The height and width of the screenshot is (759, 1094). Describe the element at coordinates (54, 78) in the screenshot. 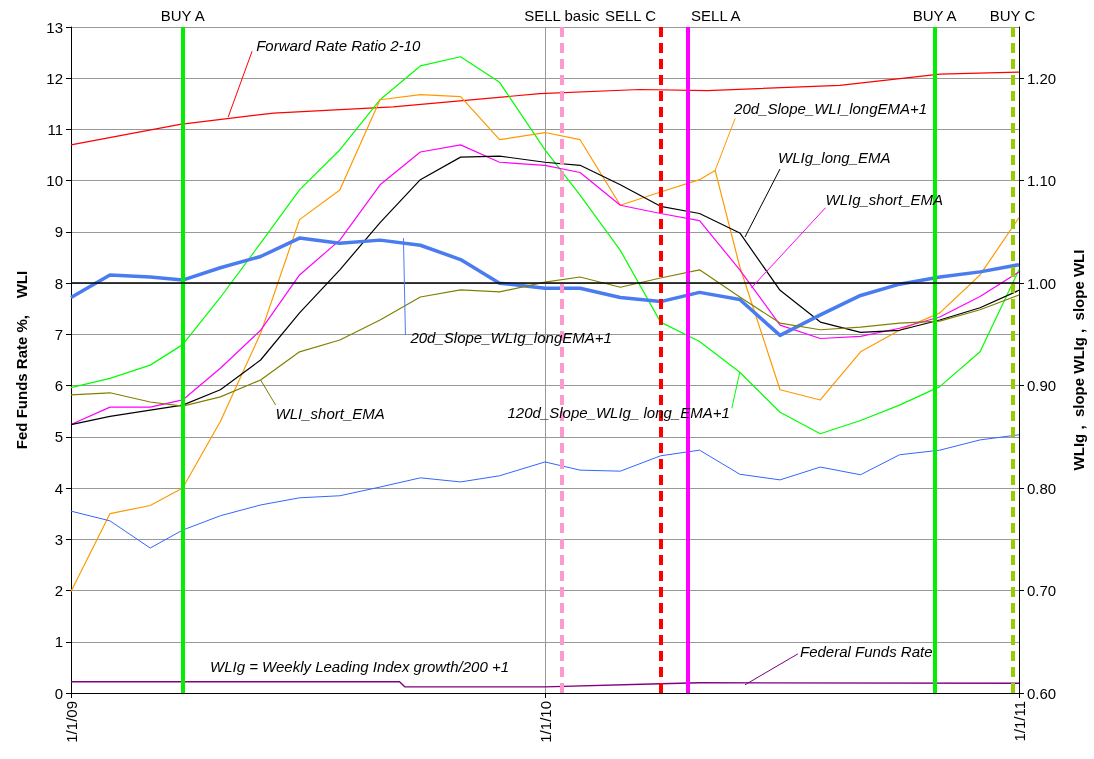

I see `y-tick-label: 12` at that location.